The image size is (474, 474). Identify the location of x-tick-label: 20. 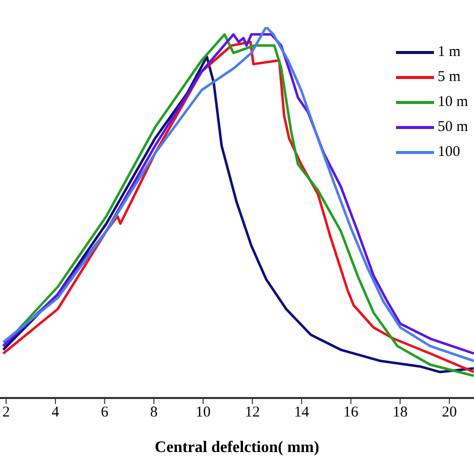
(449, 412).